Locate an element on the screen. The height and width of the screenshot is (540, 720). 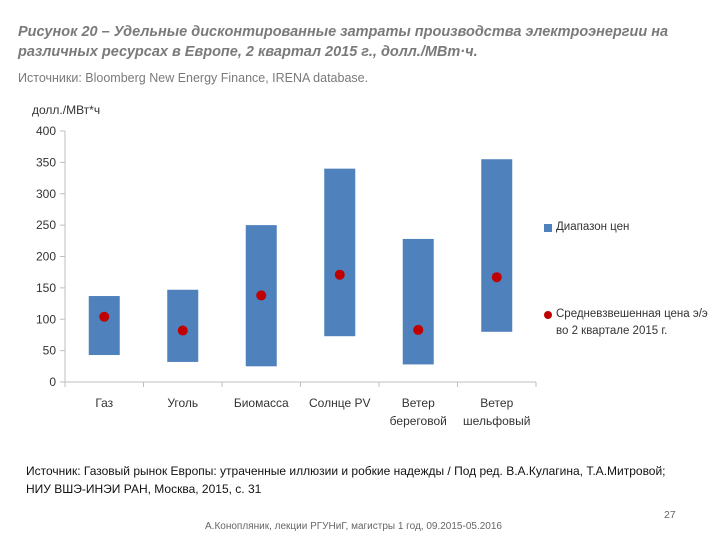
avg-price-markers is located at coordinates (300, 302).